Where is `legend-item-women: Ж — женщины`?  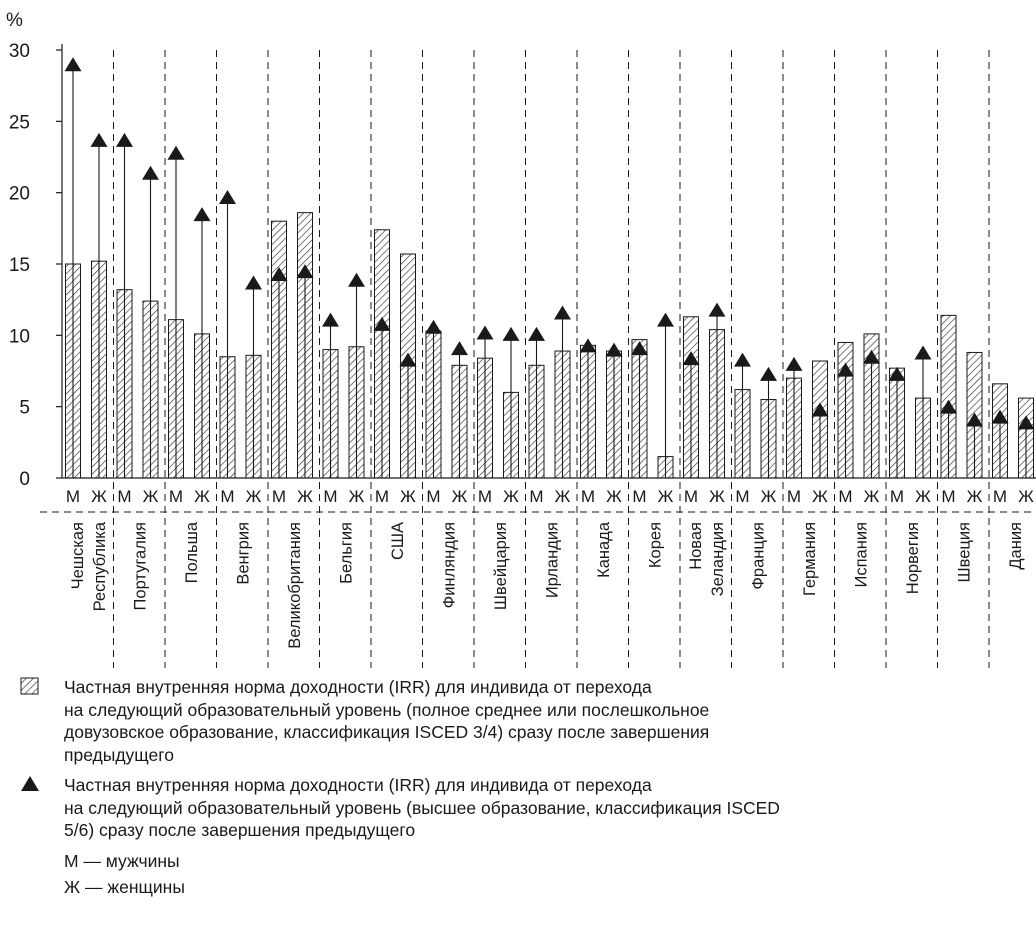 legend-item-women: Ж — женщины is located at coordinates (520, 887).